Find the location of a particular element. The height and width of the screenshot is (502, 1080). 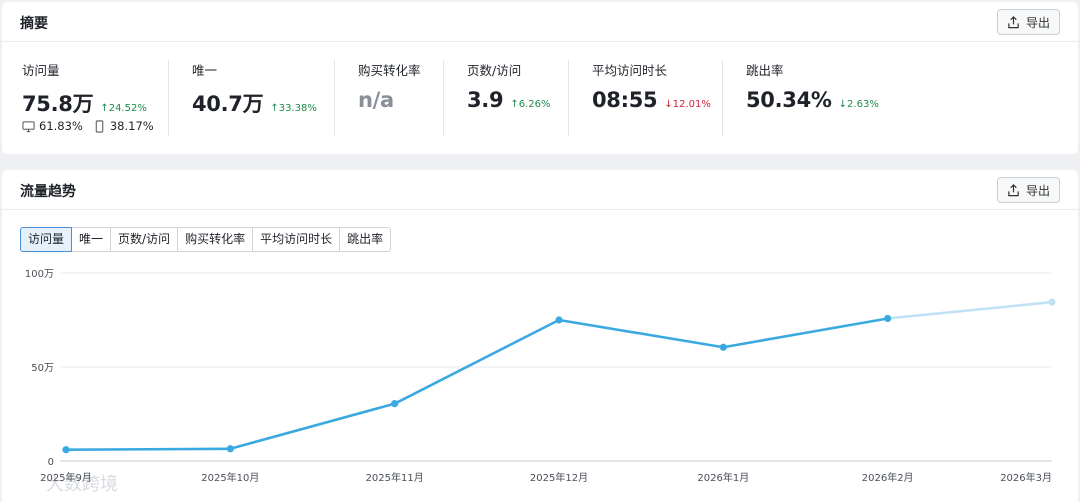

y-tick-label: 100万 is located at coordinates (39, 274).